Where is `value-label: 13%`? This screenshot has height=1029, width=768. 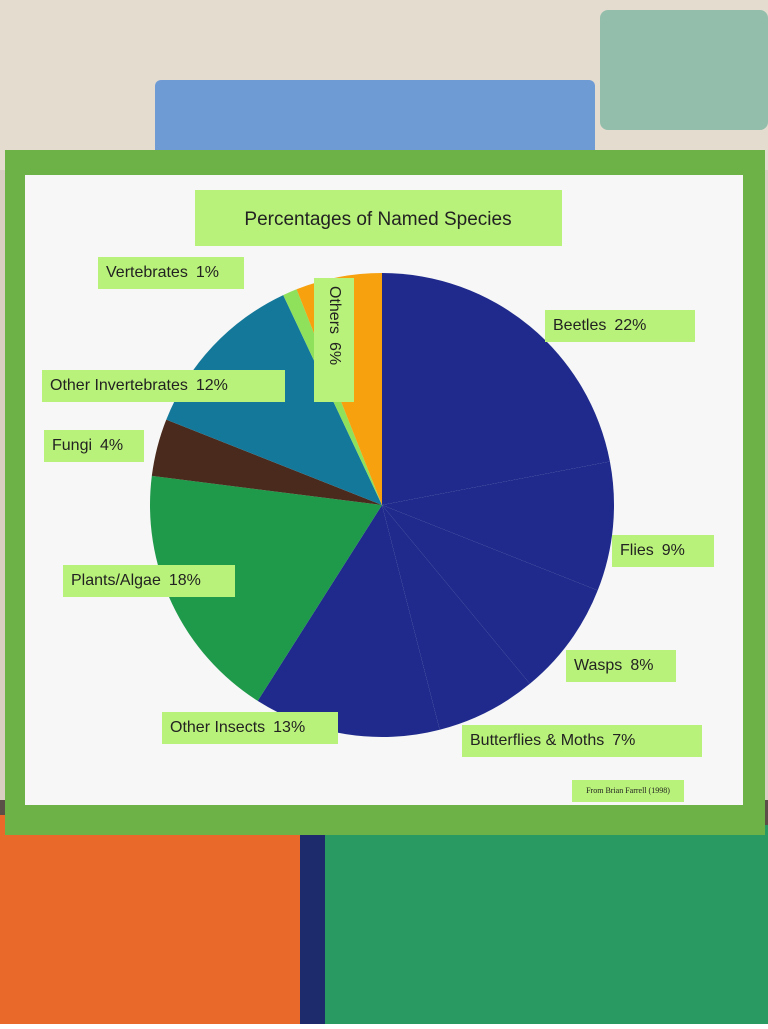 value-label: 13% is located at coordinates (289, 727).